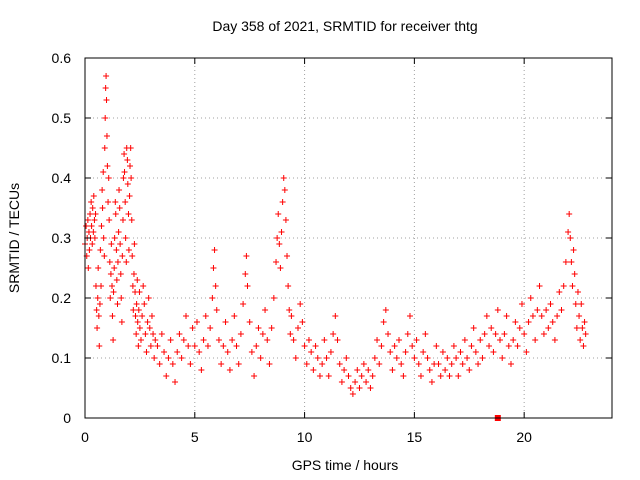  I want to click on x-tick-label: 15, so click(415, 437).